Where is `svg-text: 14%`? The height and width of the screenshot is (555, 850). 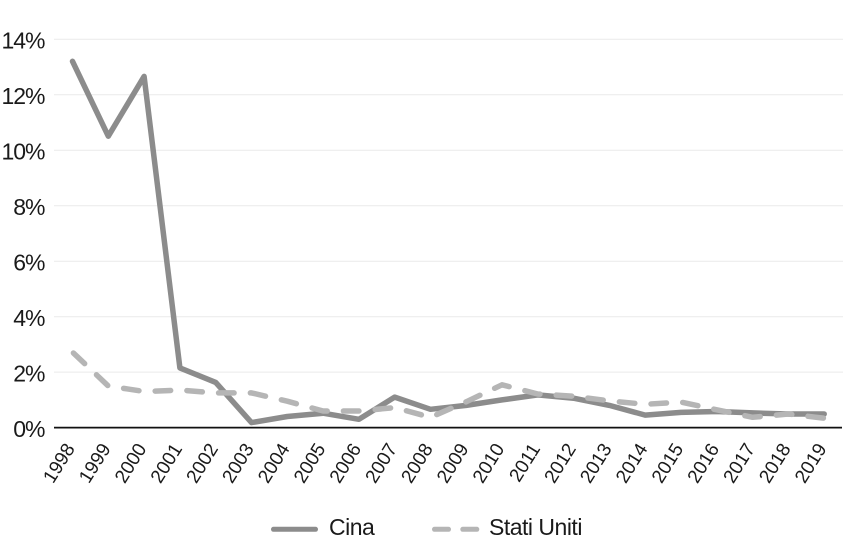
svg-text: 14% is located at coordinates (23, 41).